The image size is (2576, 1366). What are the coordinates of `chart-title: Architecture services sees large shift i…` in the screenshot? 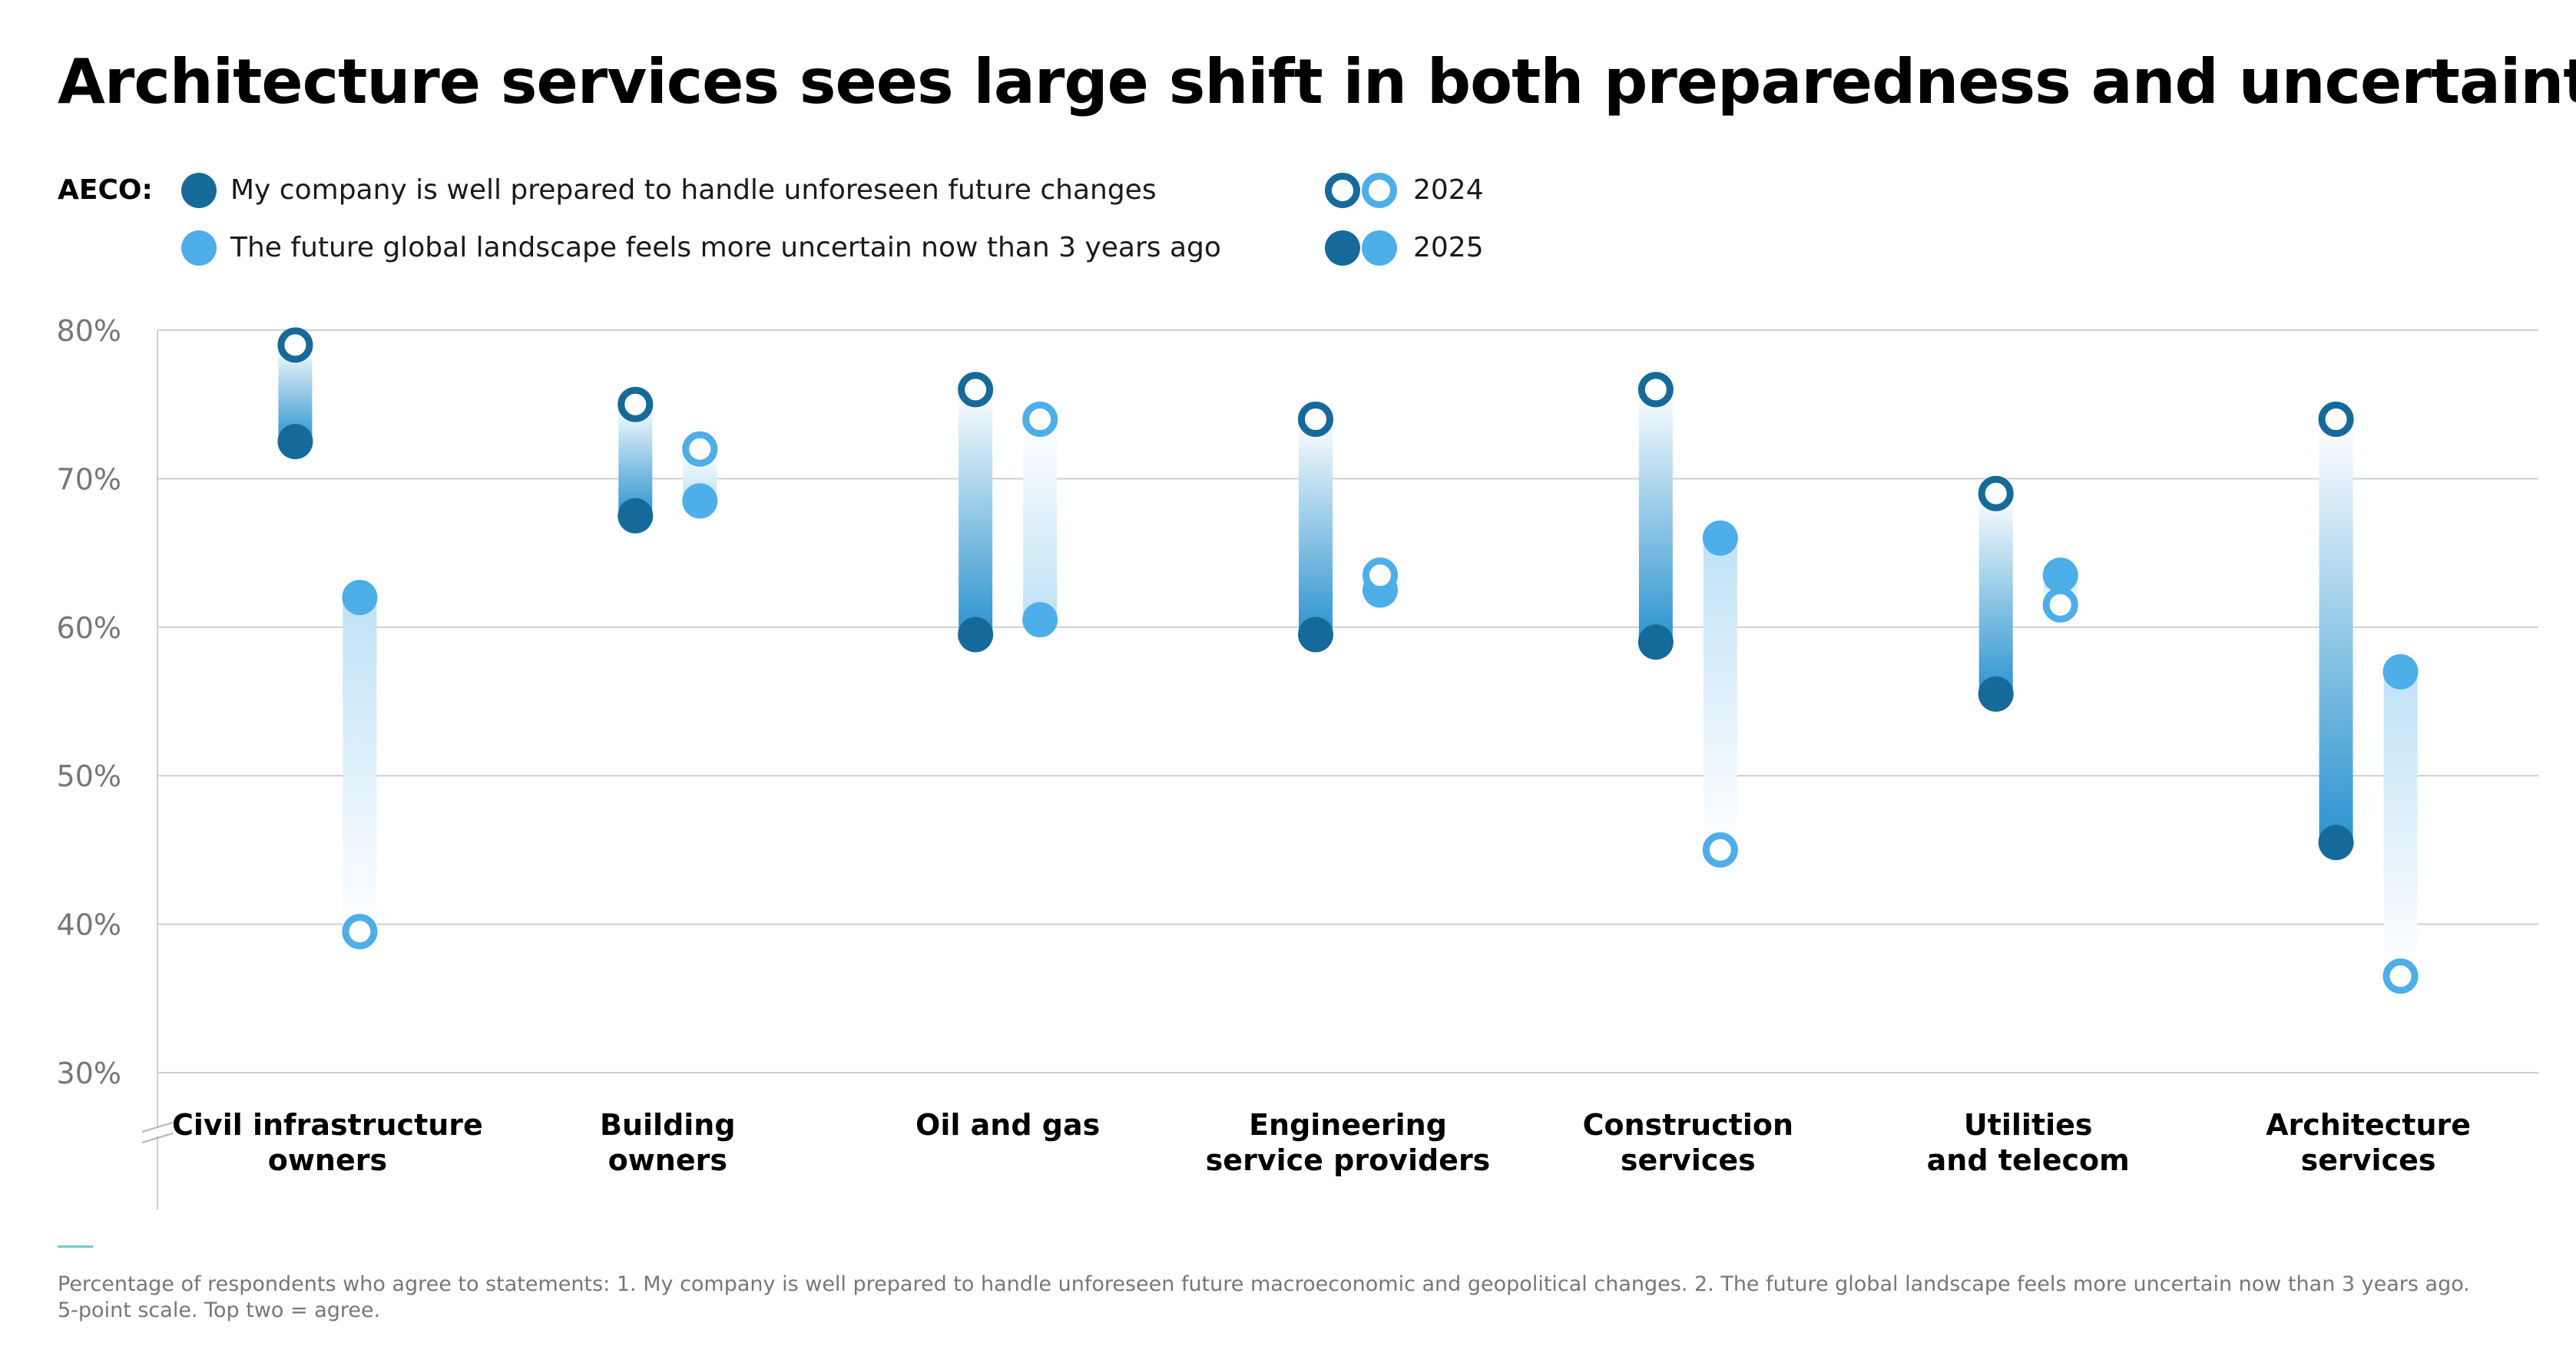 It's located at (1317, 81).